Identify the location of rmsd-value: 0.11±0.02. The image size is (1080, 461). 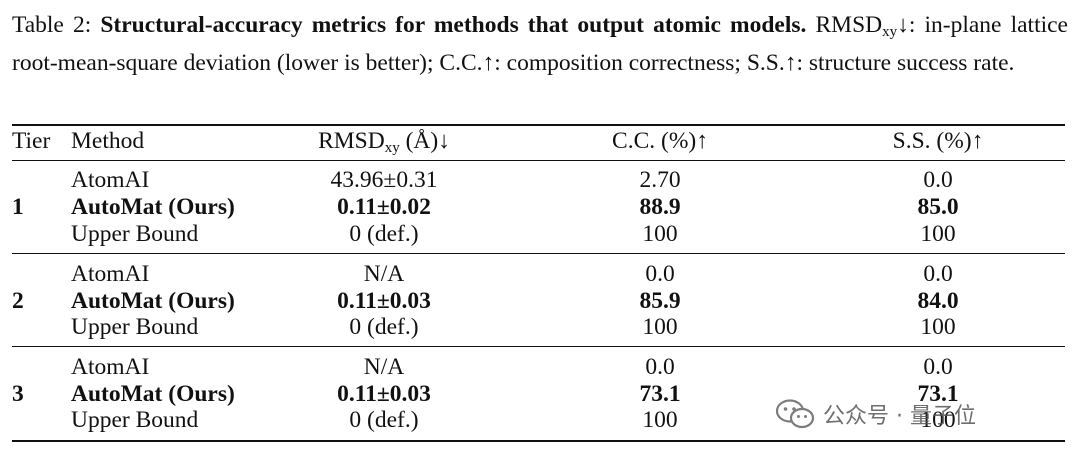
(384, 207).